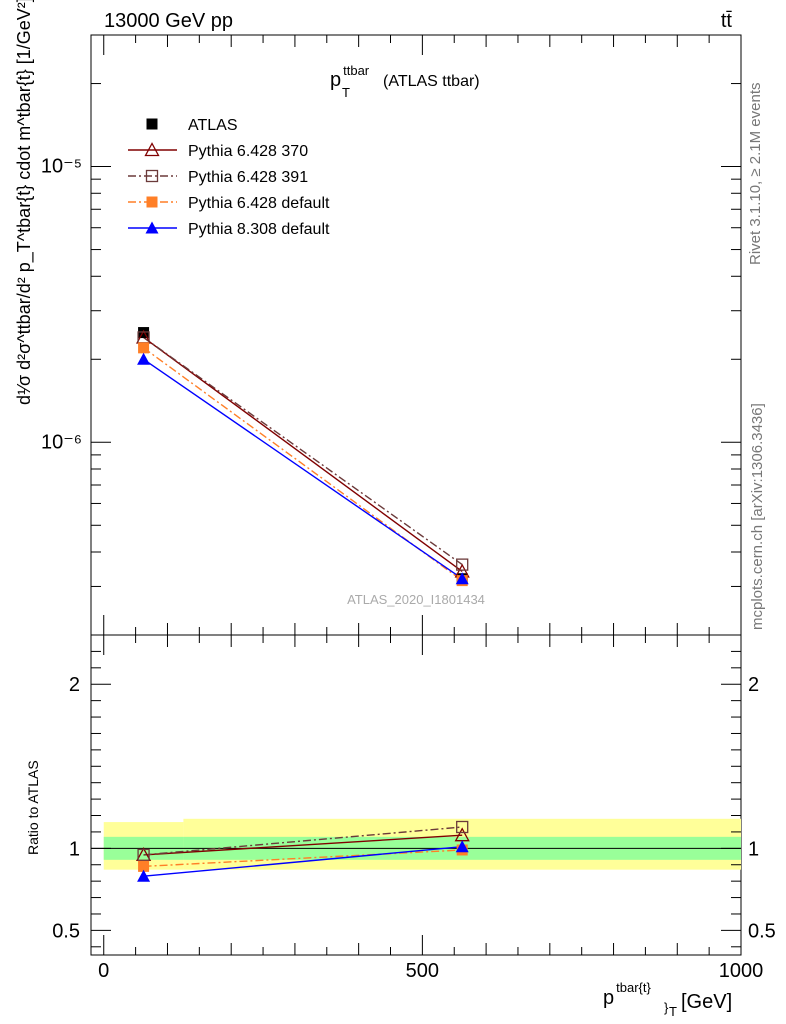 This screenshot has width=786, height=1024. Describe the element at coordinates (66, 931) in the screenshot. I see `y-tick-label-ratio: 0.5` at that location.